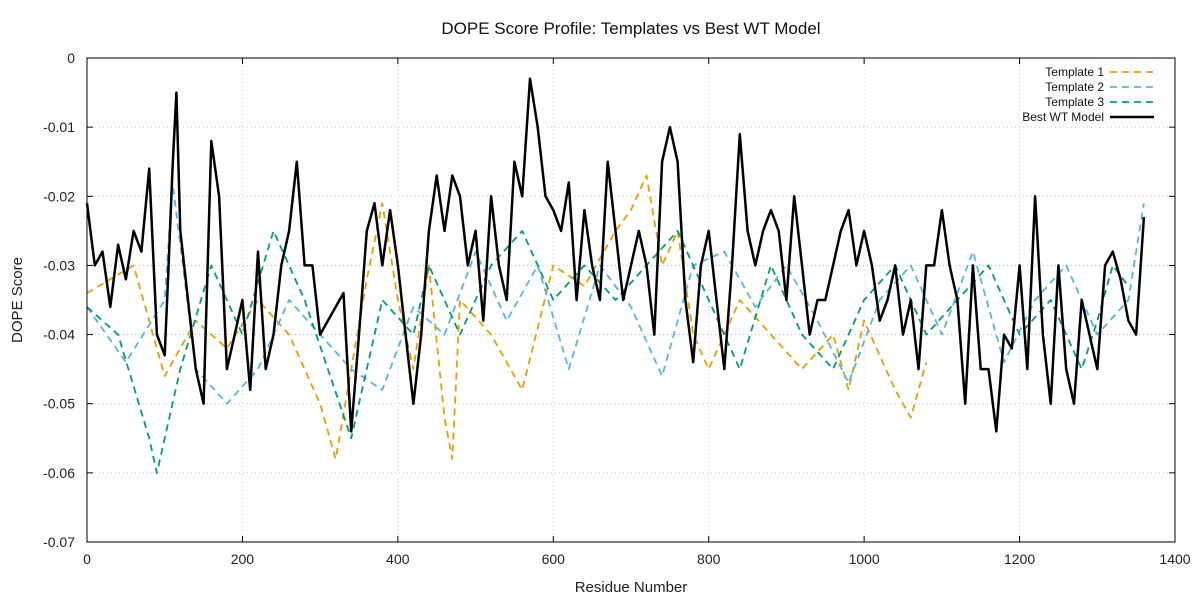 The image size is (1200, 600). I want to click on y-tick-label: -0.07, so click(59, 542).